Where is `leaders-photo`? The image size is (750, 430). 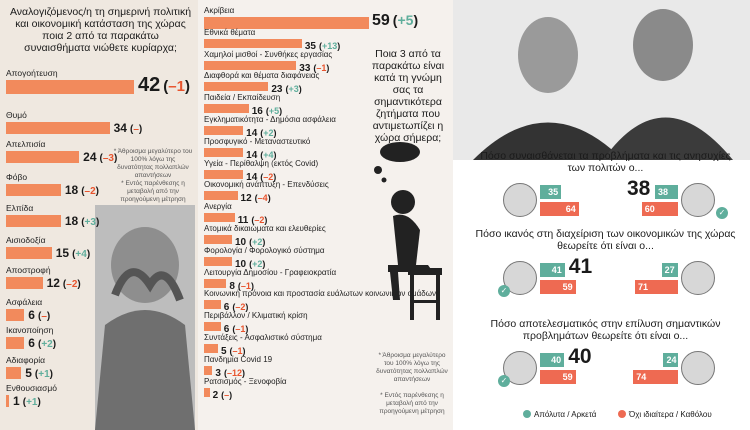 leaders-photo is located at coordinates (601, 80).